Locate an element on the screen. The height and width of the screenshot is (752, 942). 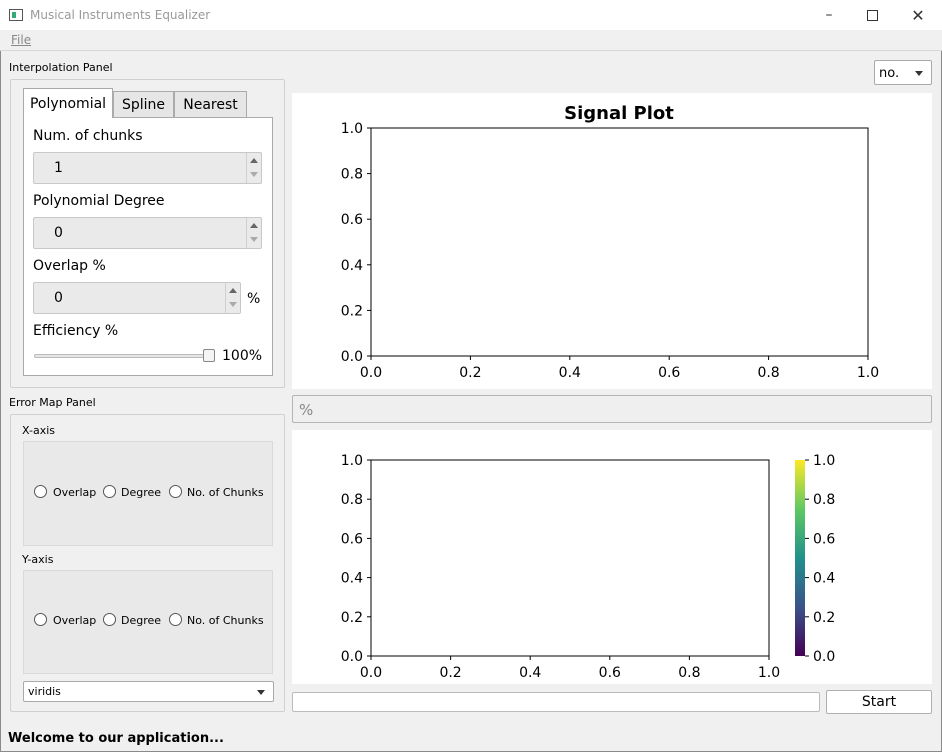
x-axis-overlap-radio is located at coordinates (40, 491).